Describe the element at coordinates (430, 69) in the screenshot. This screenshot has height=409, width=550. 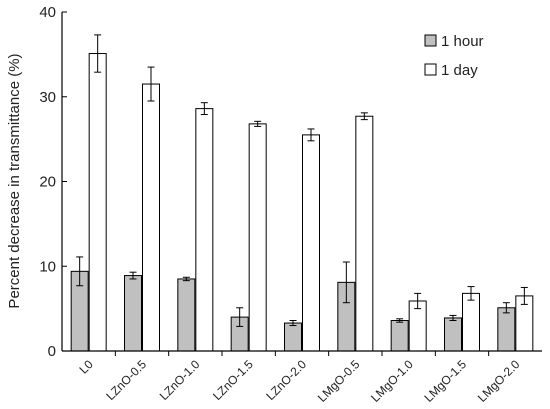
I see `legend-swatch-1-day` at that location.